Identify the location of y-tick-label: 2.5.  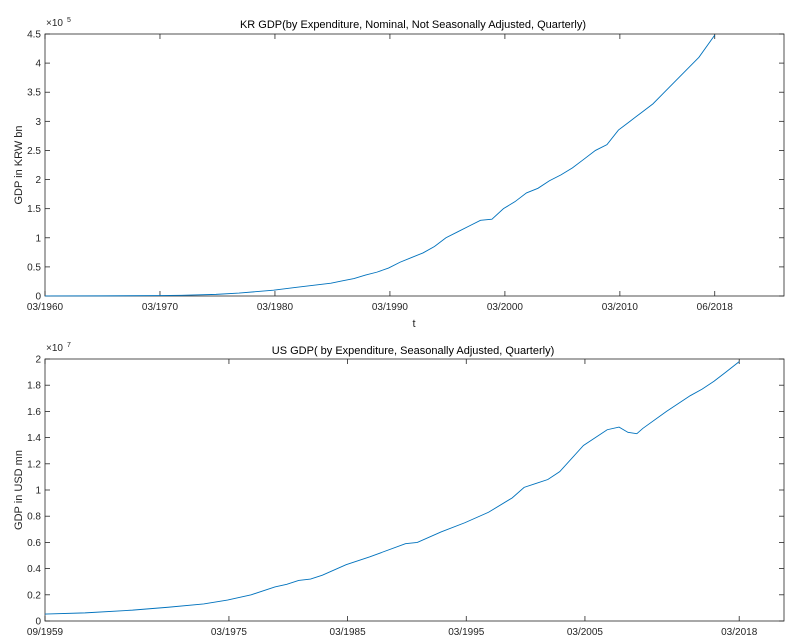
(34, 151).